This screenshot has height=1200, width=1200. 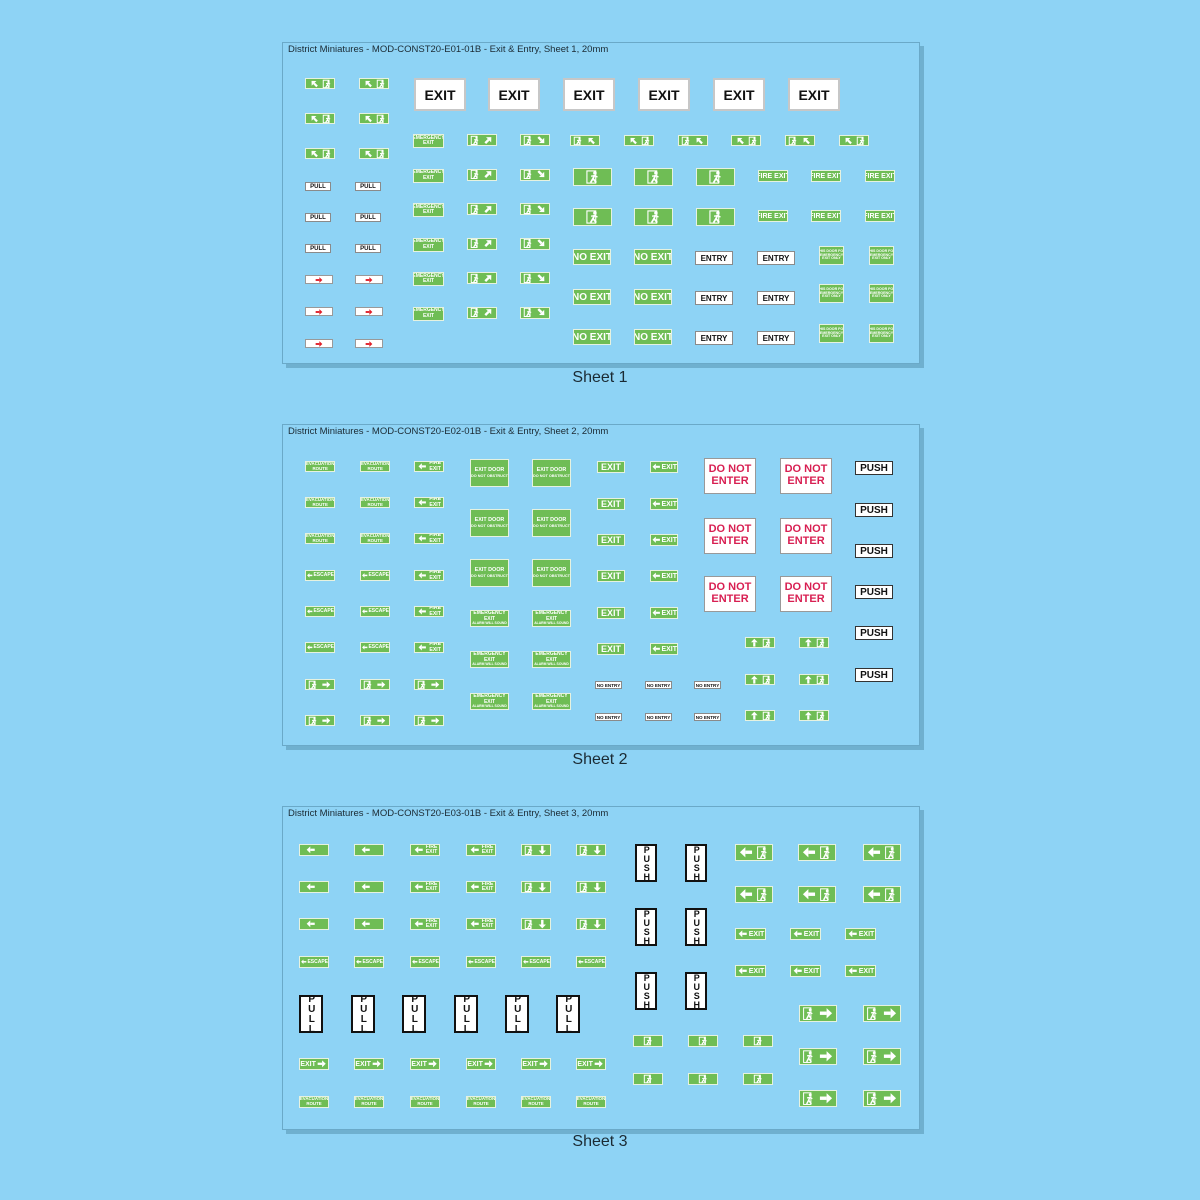 I want to click on sign-text: EXIT ONLY, so click(x=831, y=296).